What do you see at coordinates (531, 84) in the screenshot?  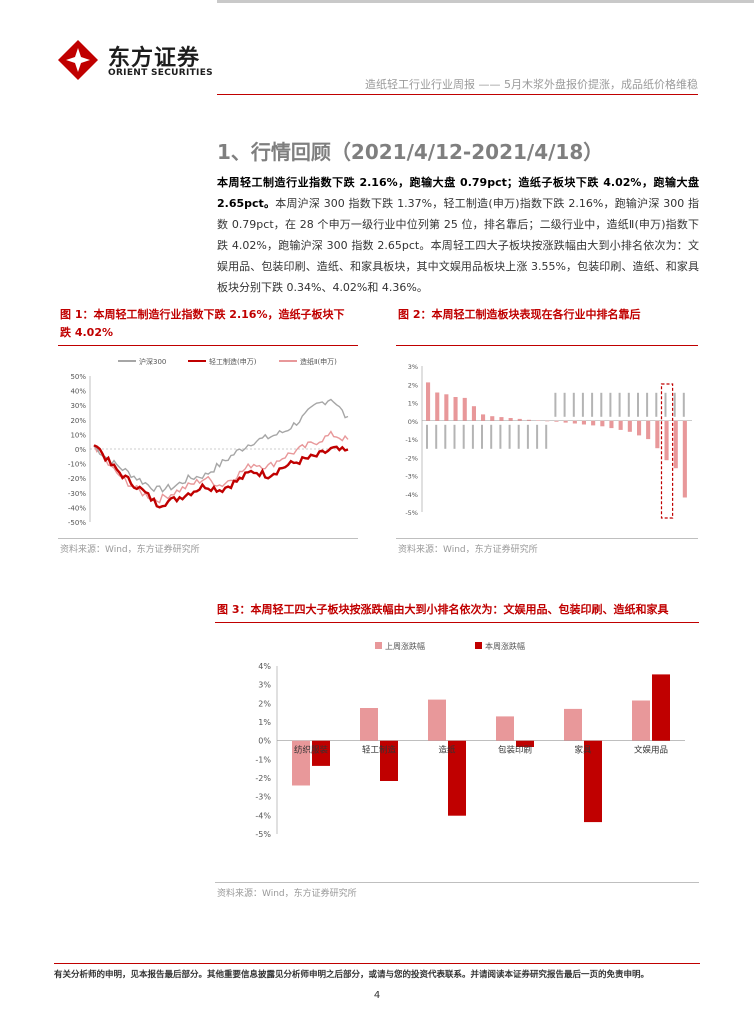 I see `report-subtitle: 造纸轻工行业行业周报 —— 5月木浆外盘报价提涨，成品纸价格维稳` at bounding box center [531, 84].